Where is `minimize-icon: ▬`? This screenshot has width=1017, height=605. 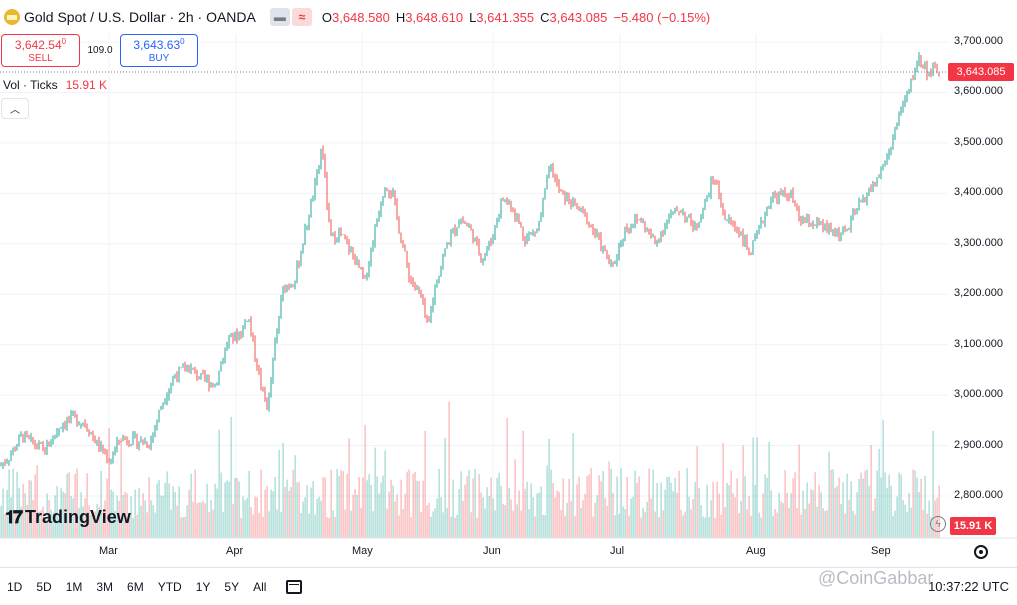 minimize-icon: ▬ is located at coordinates (279, 17).